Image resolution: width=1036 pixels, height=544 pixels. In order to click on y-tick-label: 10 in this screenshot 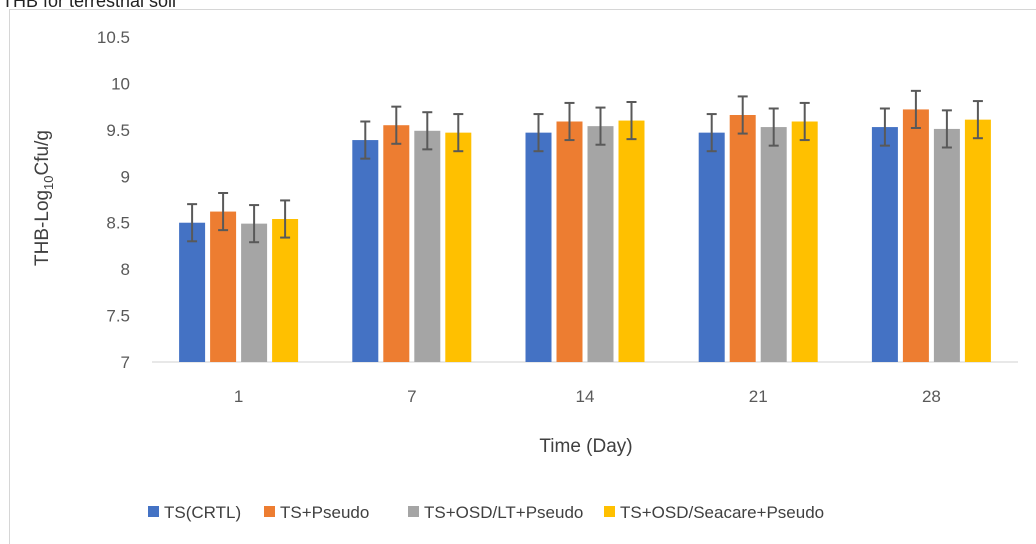, I will do `click(120, 83)`.